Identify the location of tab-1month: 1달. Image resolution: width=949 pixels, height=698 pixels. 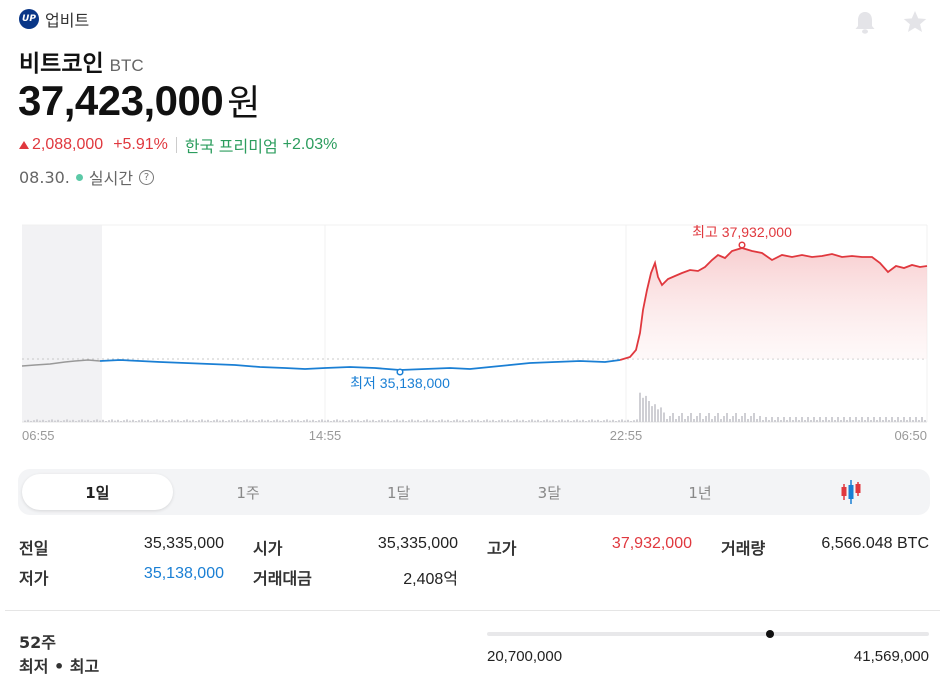
(399, 492).